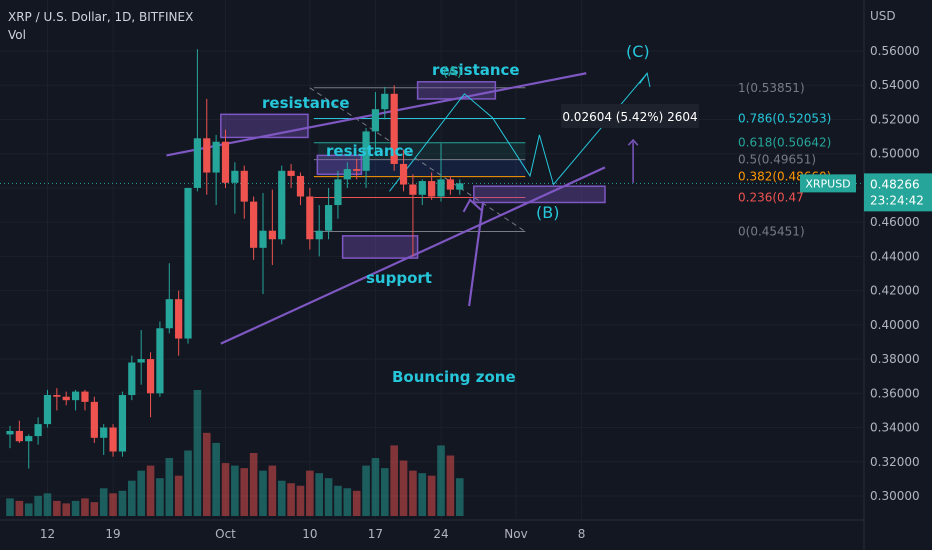 Image resolution: width=932 pixels, height=550 pixels. Describe the element at coordinates (784, 119) in the screenshot. I see `fib-level-label: 0.786(0.52053)` at that location.